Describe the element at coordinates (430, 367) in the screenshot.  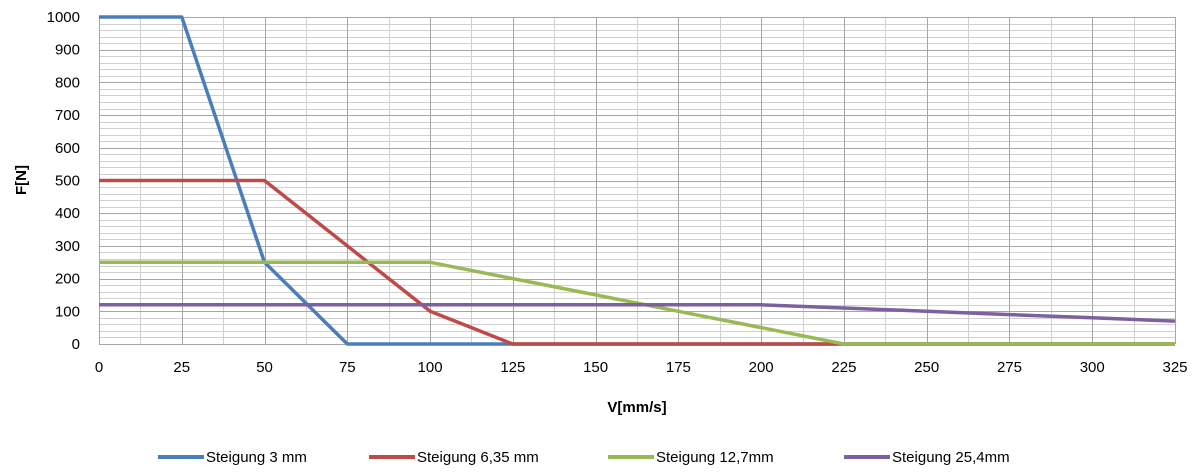
I see `x-tick-label: 100` at that location.